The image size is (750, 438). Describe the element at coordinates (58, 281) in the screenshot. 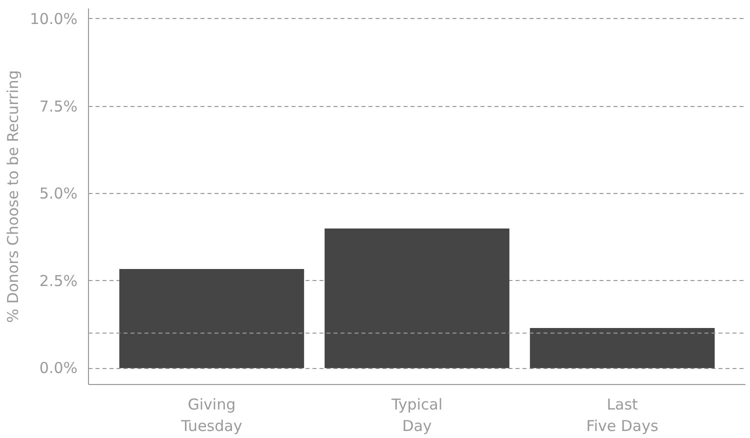

I see `y-tick-label: 2.5%` at that location.